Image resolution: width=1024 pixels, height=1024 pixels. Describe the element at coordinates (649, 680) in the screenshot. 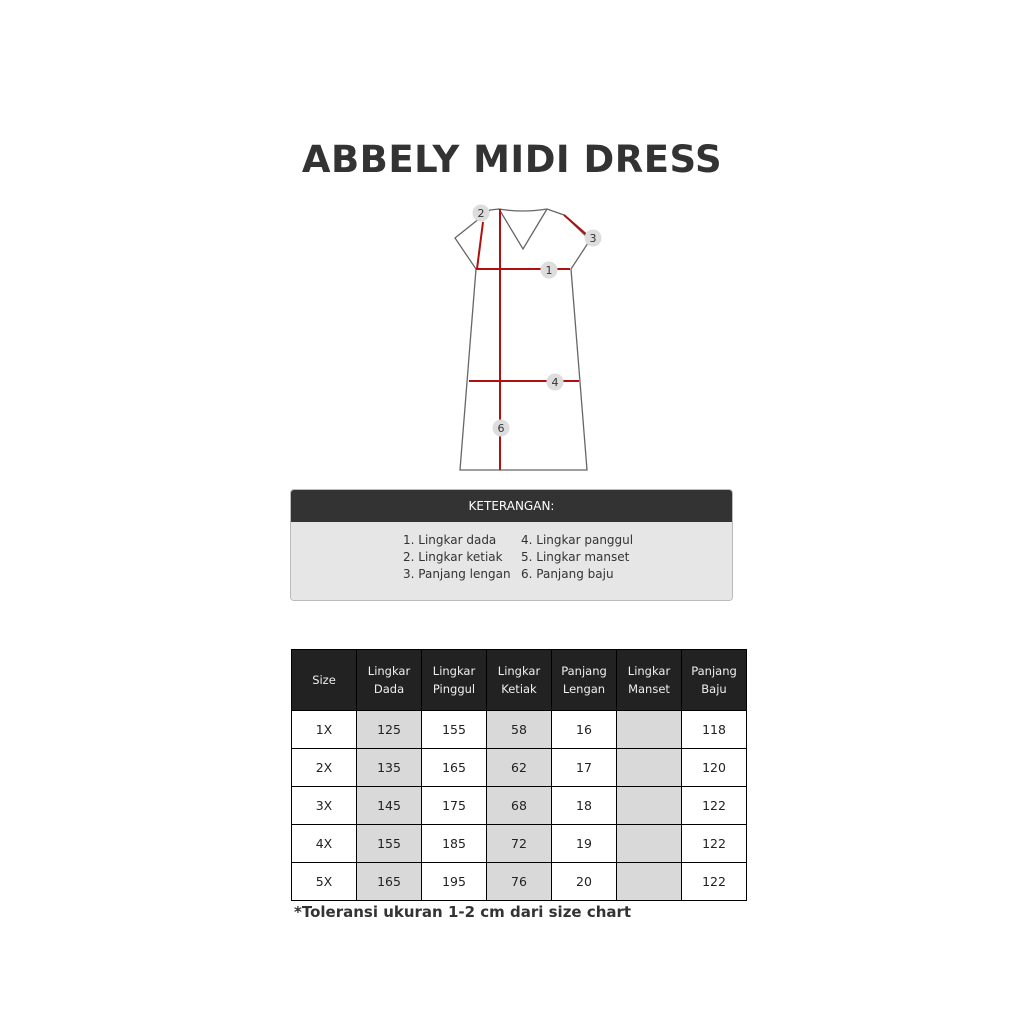

I see `column-header: Lingkar Manset` at that location.